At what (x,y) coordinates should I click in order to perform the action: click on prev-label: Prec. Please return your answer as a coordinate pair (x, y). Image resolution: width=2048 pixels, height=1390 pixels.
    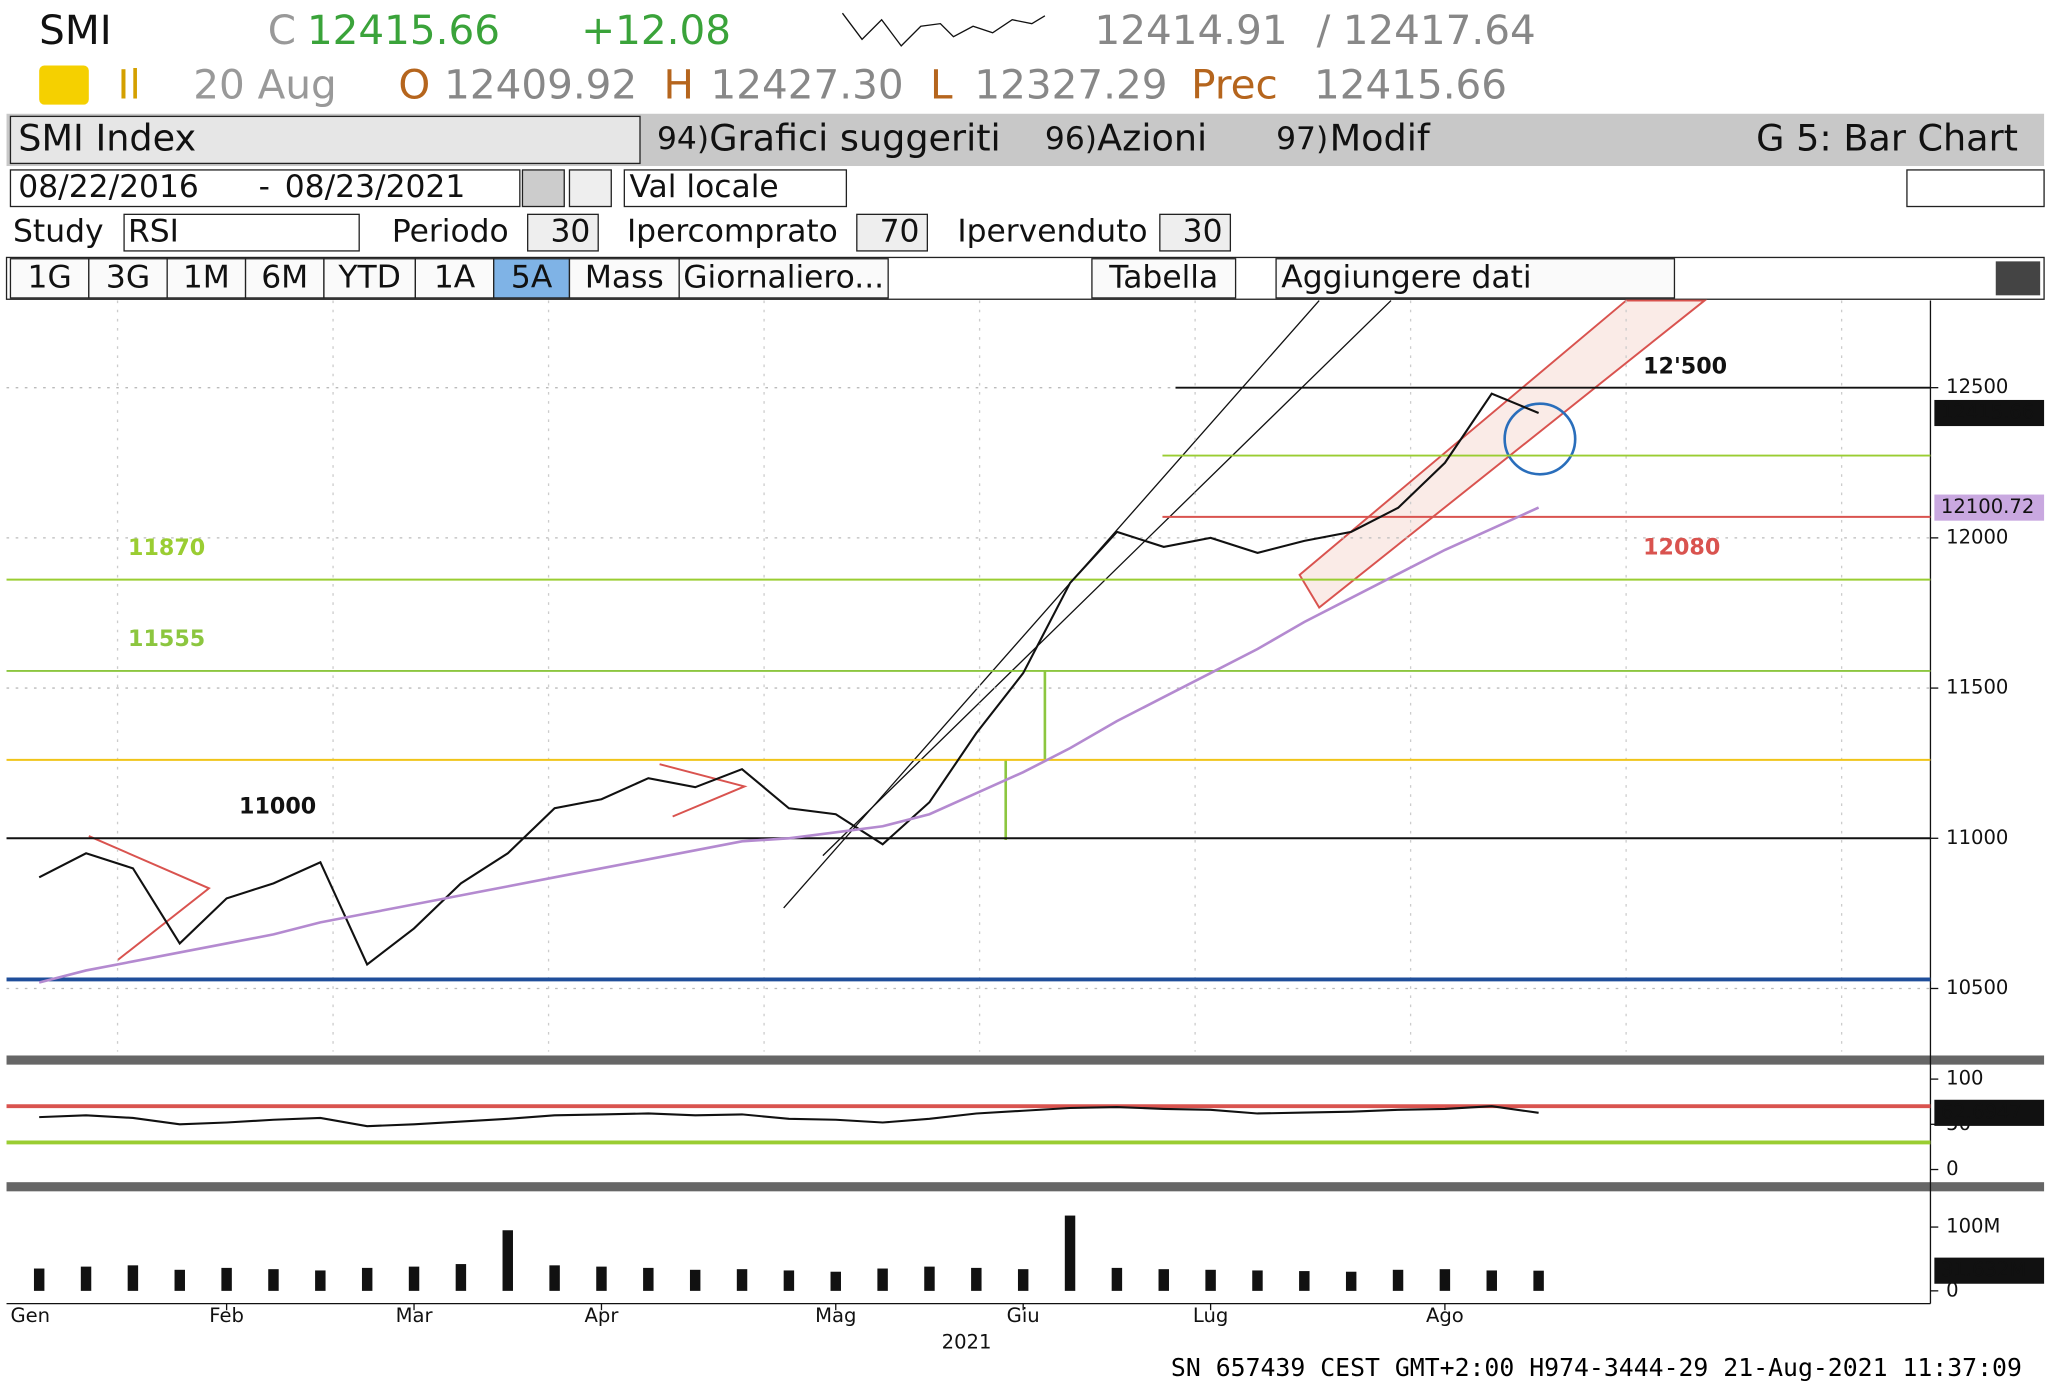
    Looking at the image, I should click on (1234, 85).